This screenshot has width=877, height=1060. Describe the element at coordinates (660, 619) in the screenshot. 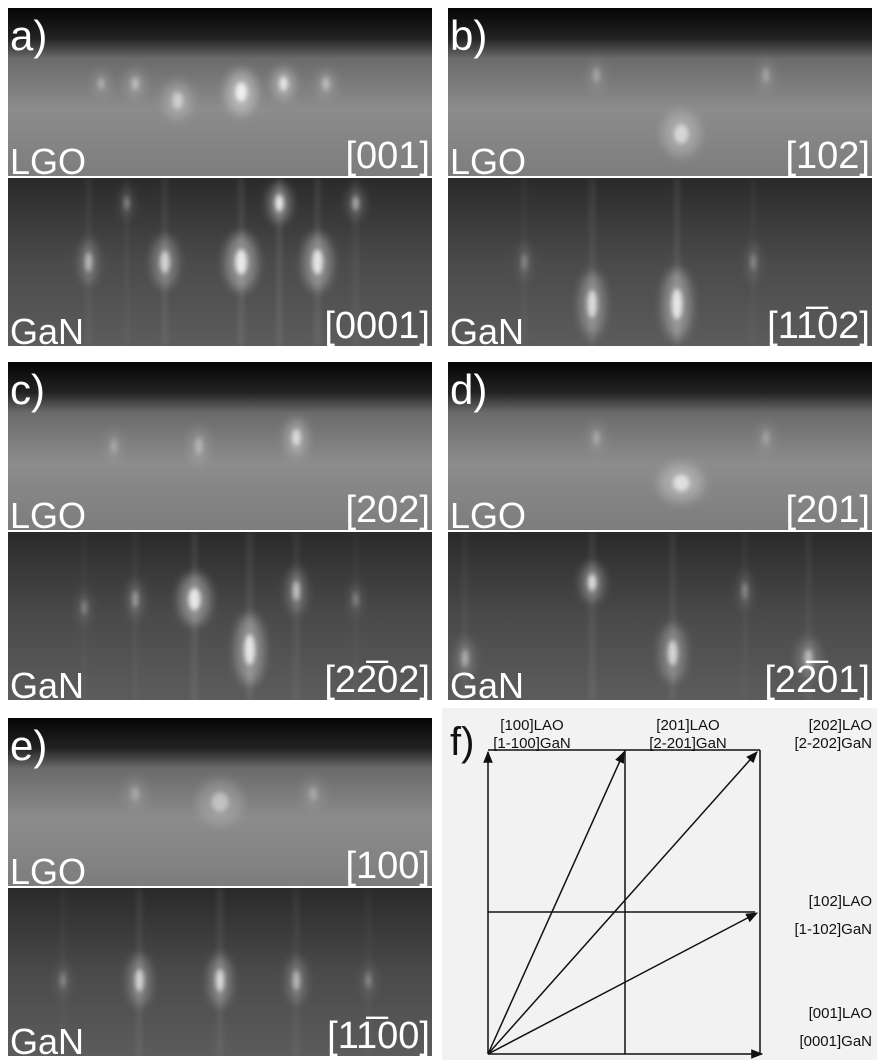

I see `rheed-image: GaN [22̅01]` at that location.